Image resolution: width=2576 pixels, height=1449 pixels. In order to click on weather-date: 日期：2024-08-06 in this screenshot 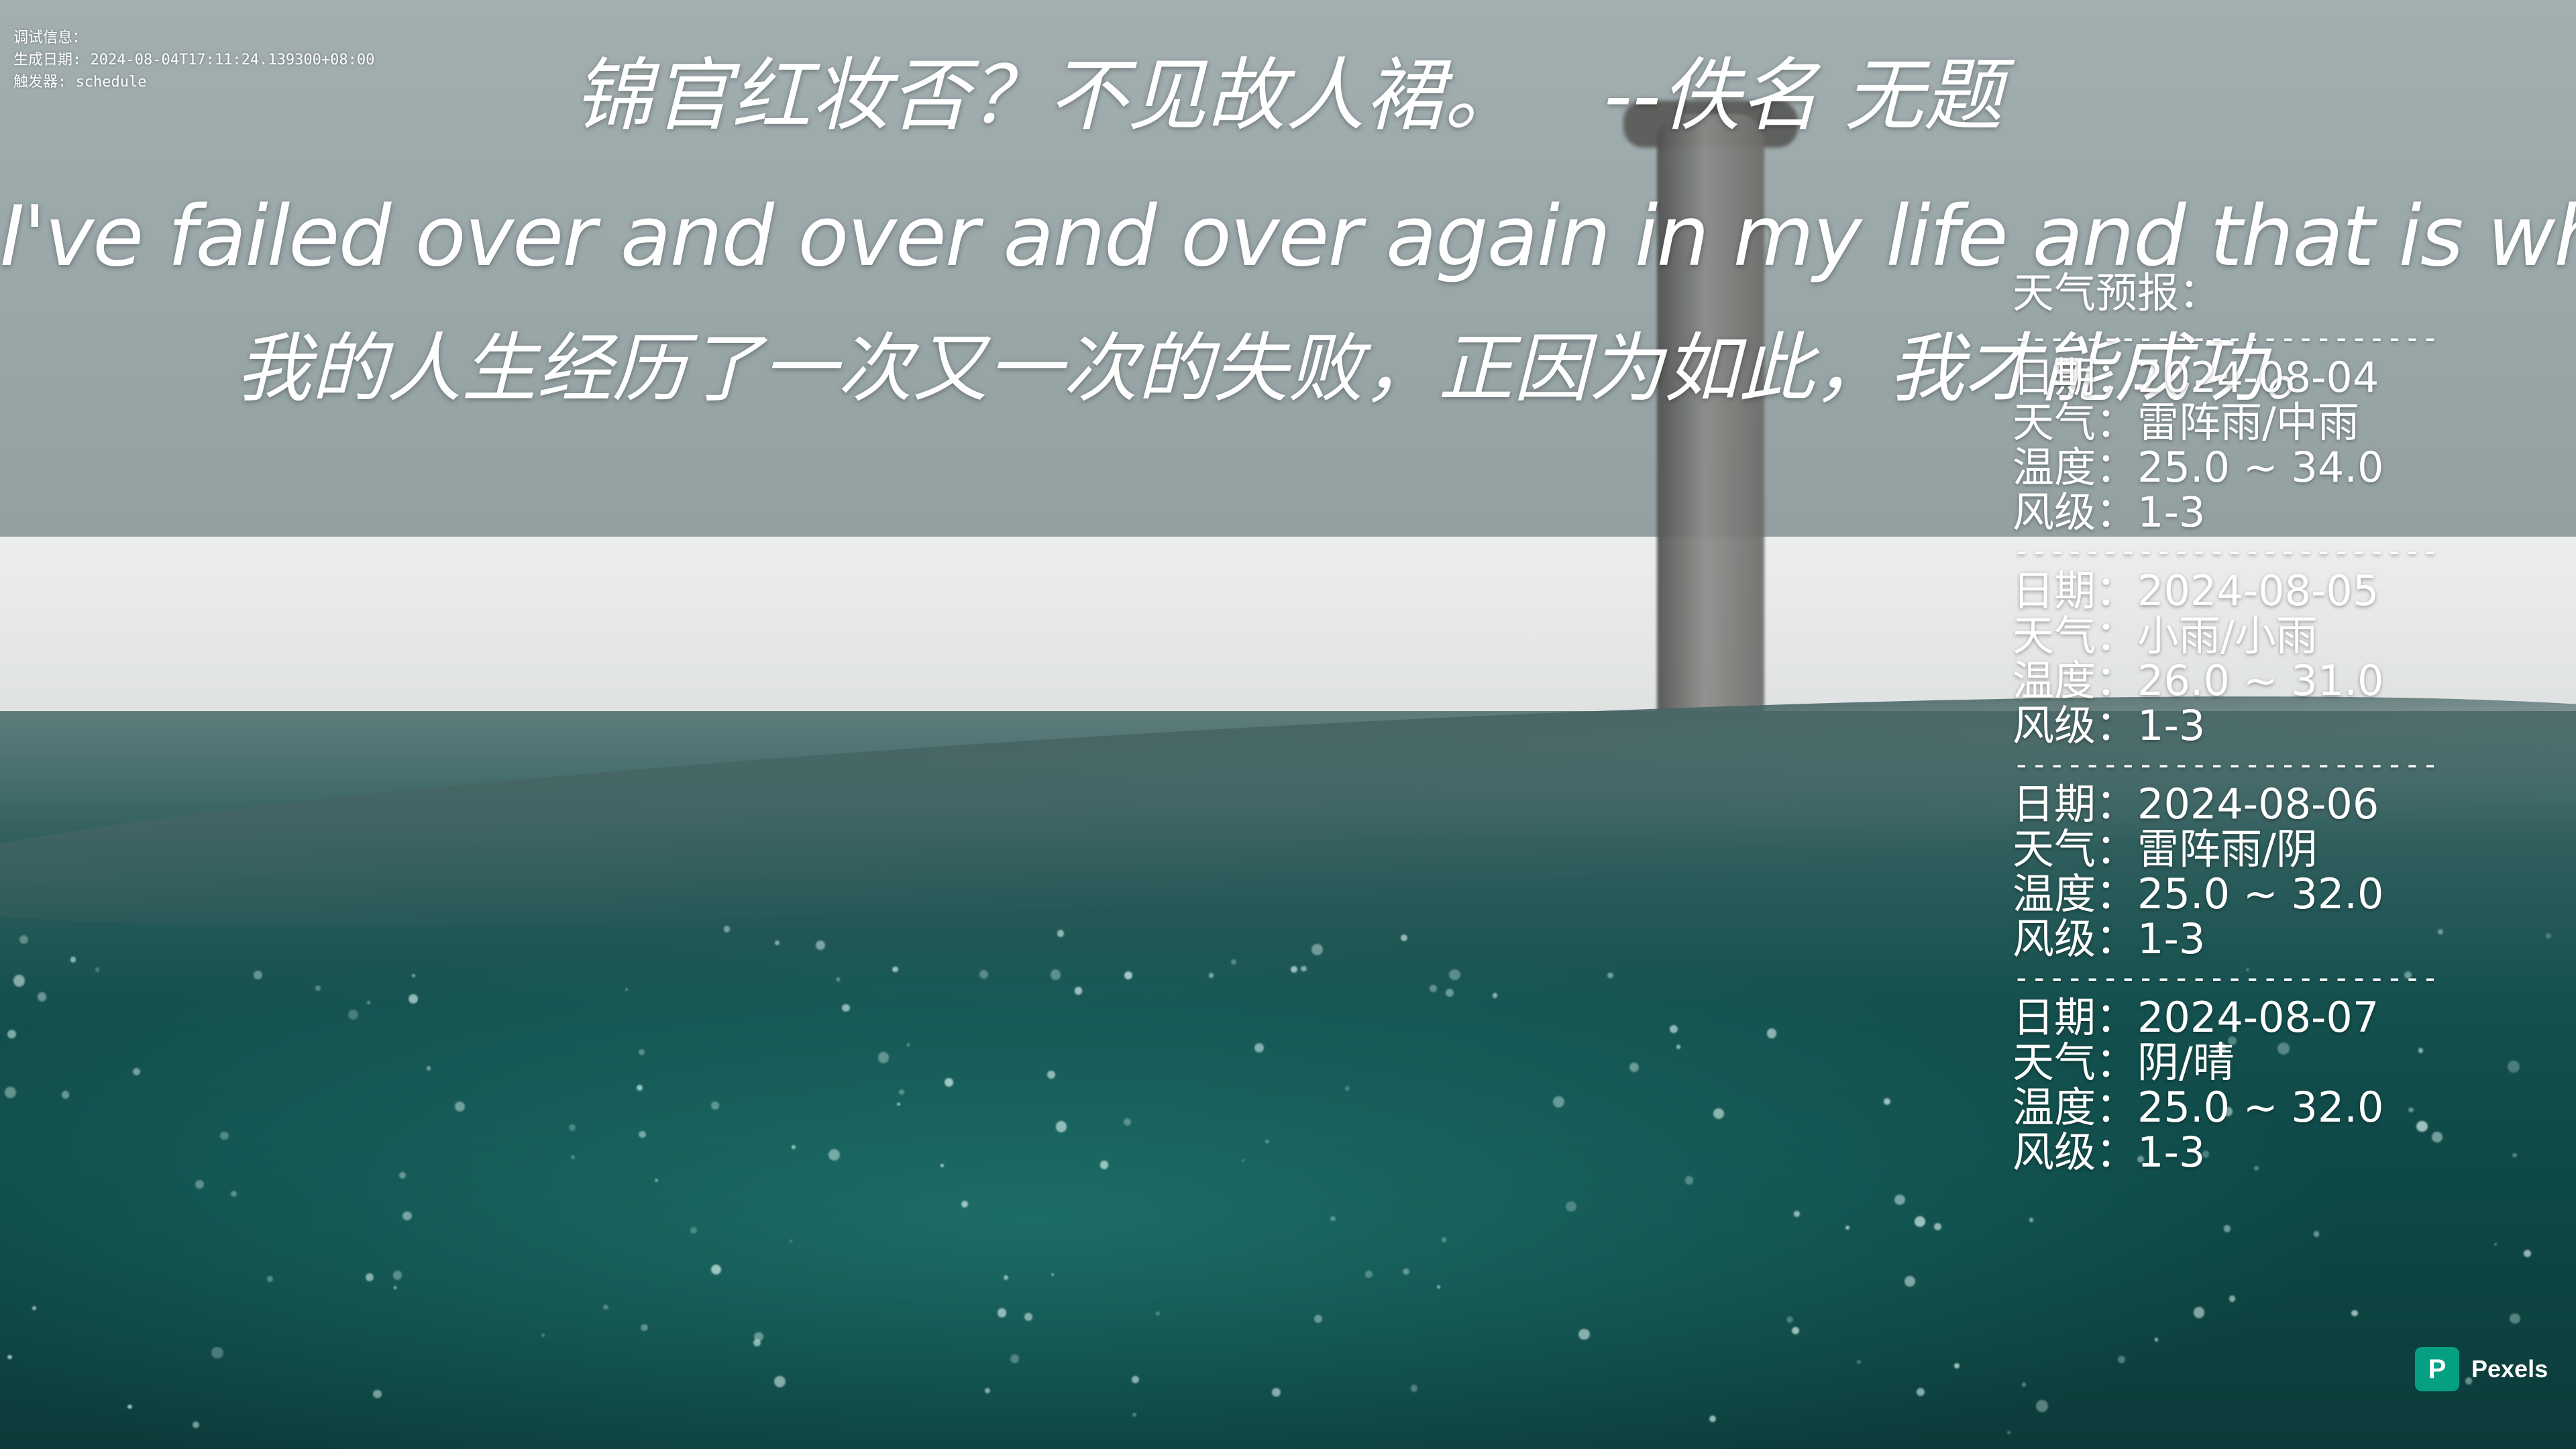, I will do `click(2195, 804)`.